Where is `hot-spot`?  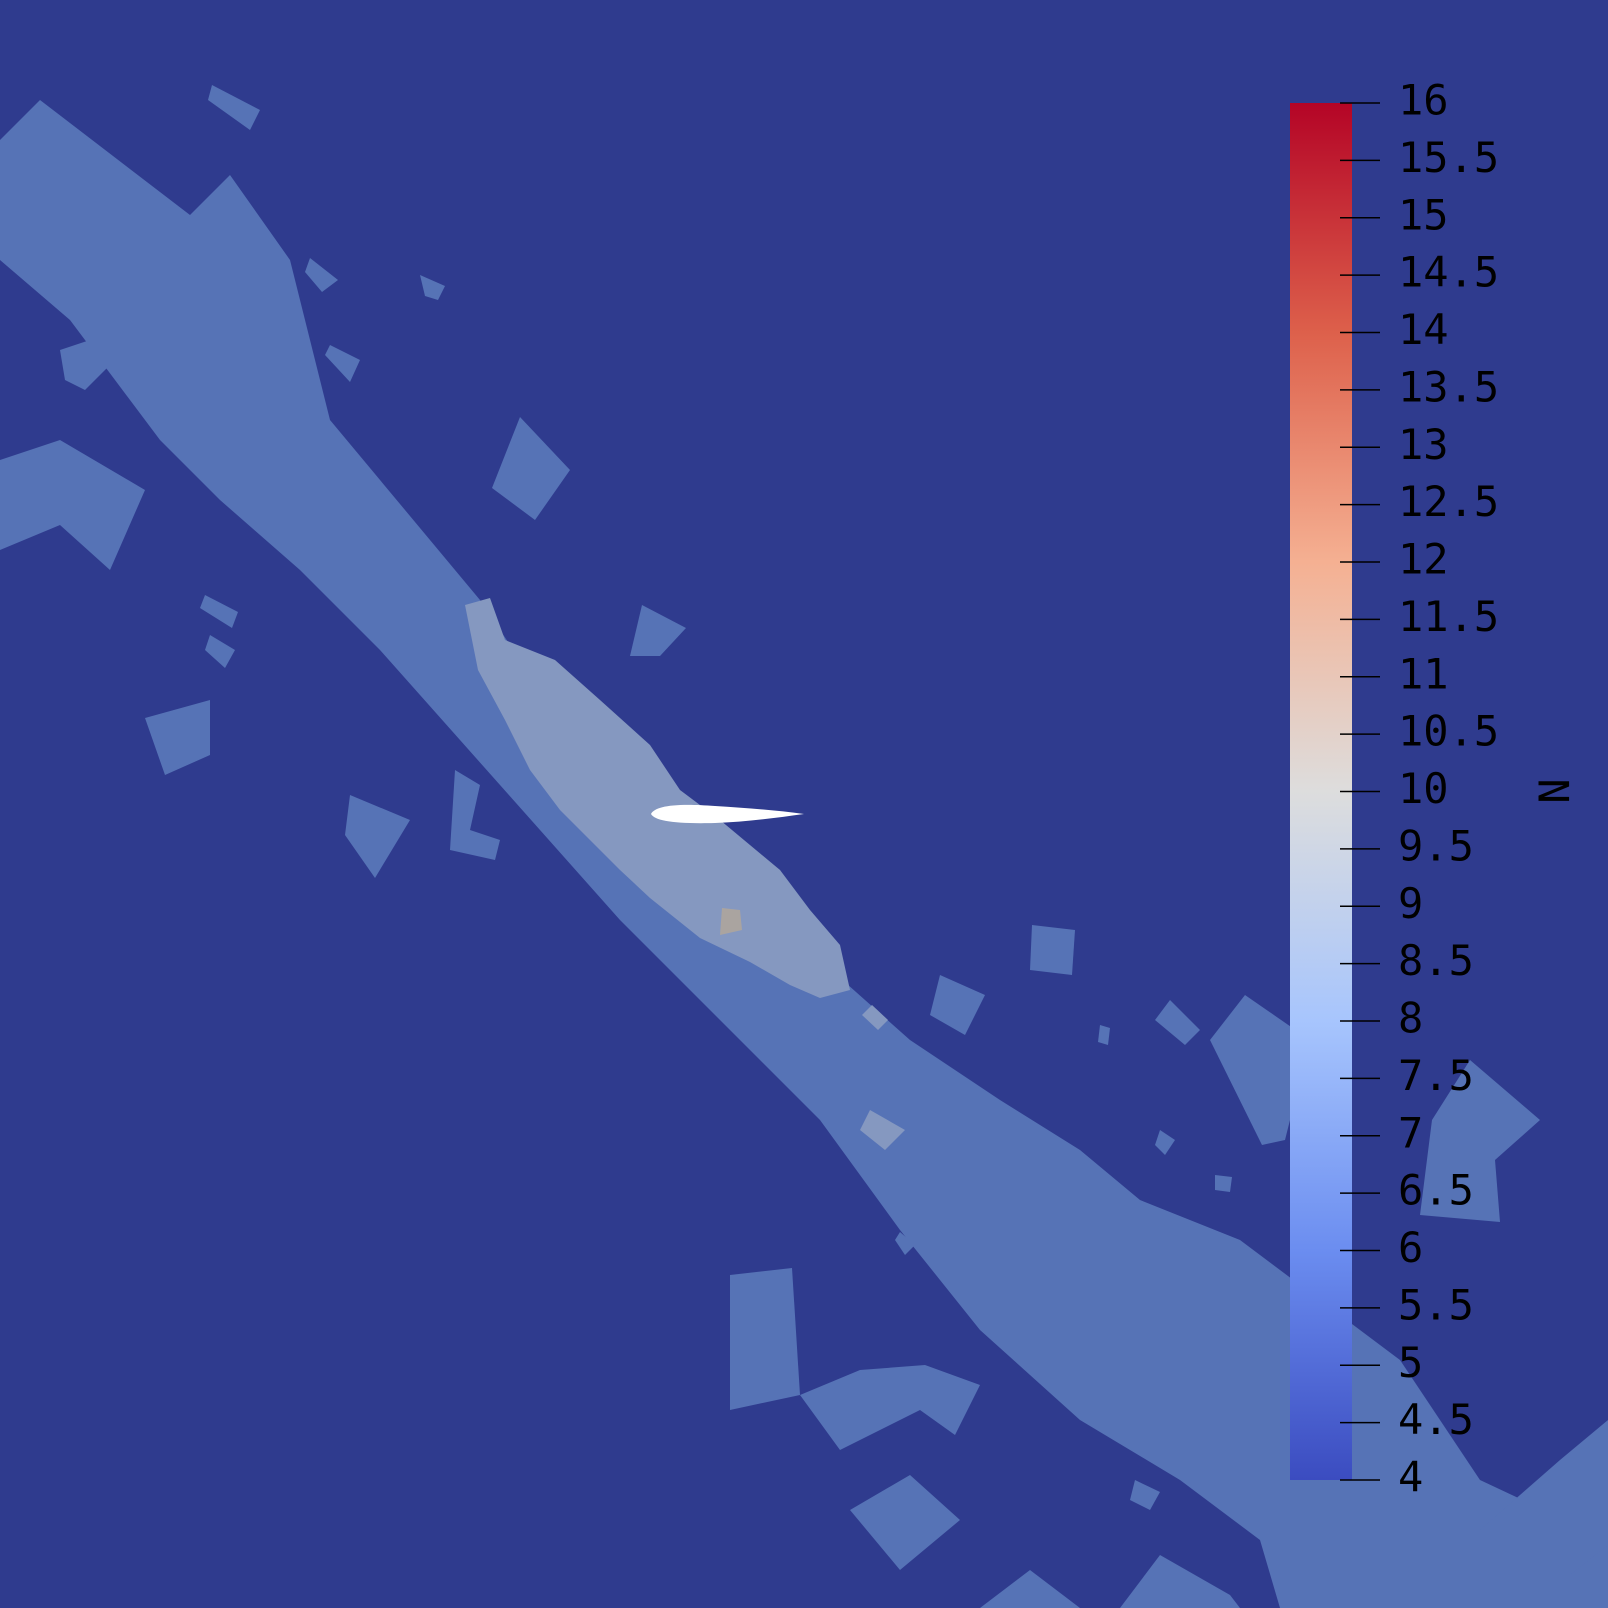
hot-spot is located at coordinates (731, 921).